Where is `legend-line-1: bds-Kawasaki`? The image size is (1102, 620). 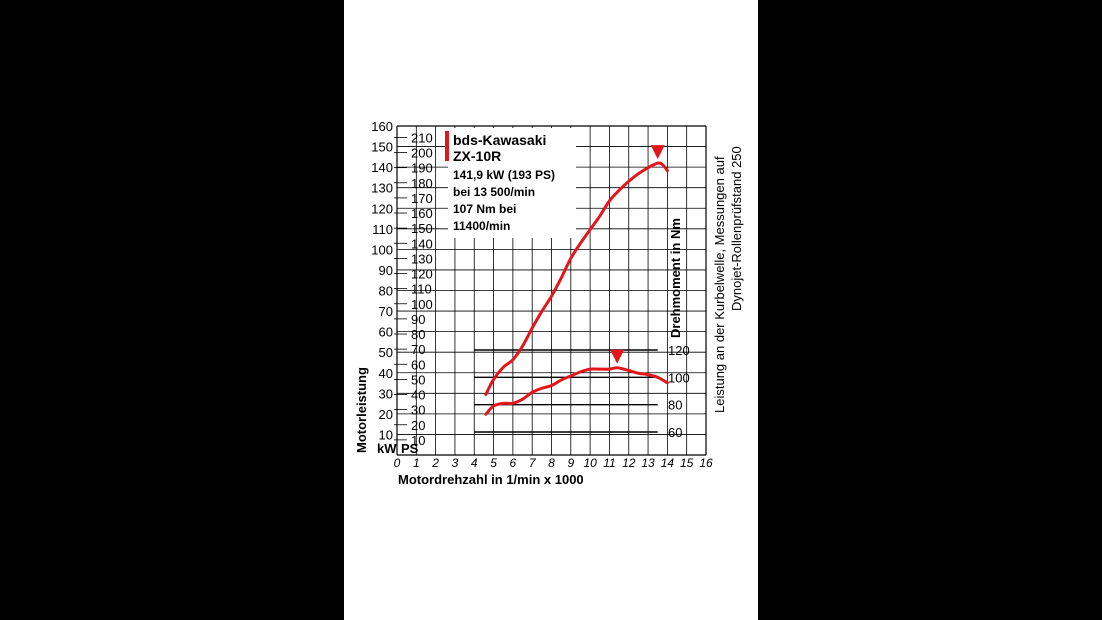 legend-line-1: bds-Kawasaki is located at coordinates (499, 140).